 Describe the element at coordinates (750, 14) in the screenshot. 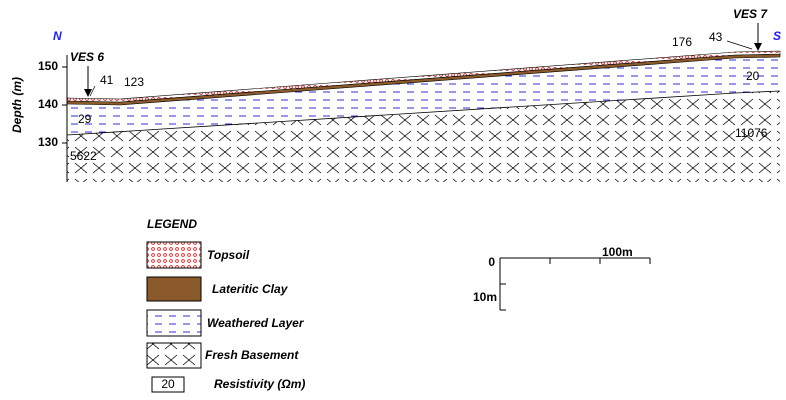

I see `ves-label: VES 7` at that location.